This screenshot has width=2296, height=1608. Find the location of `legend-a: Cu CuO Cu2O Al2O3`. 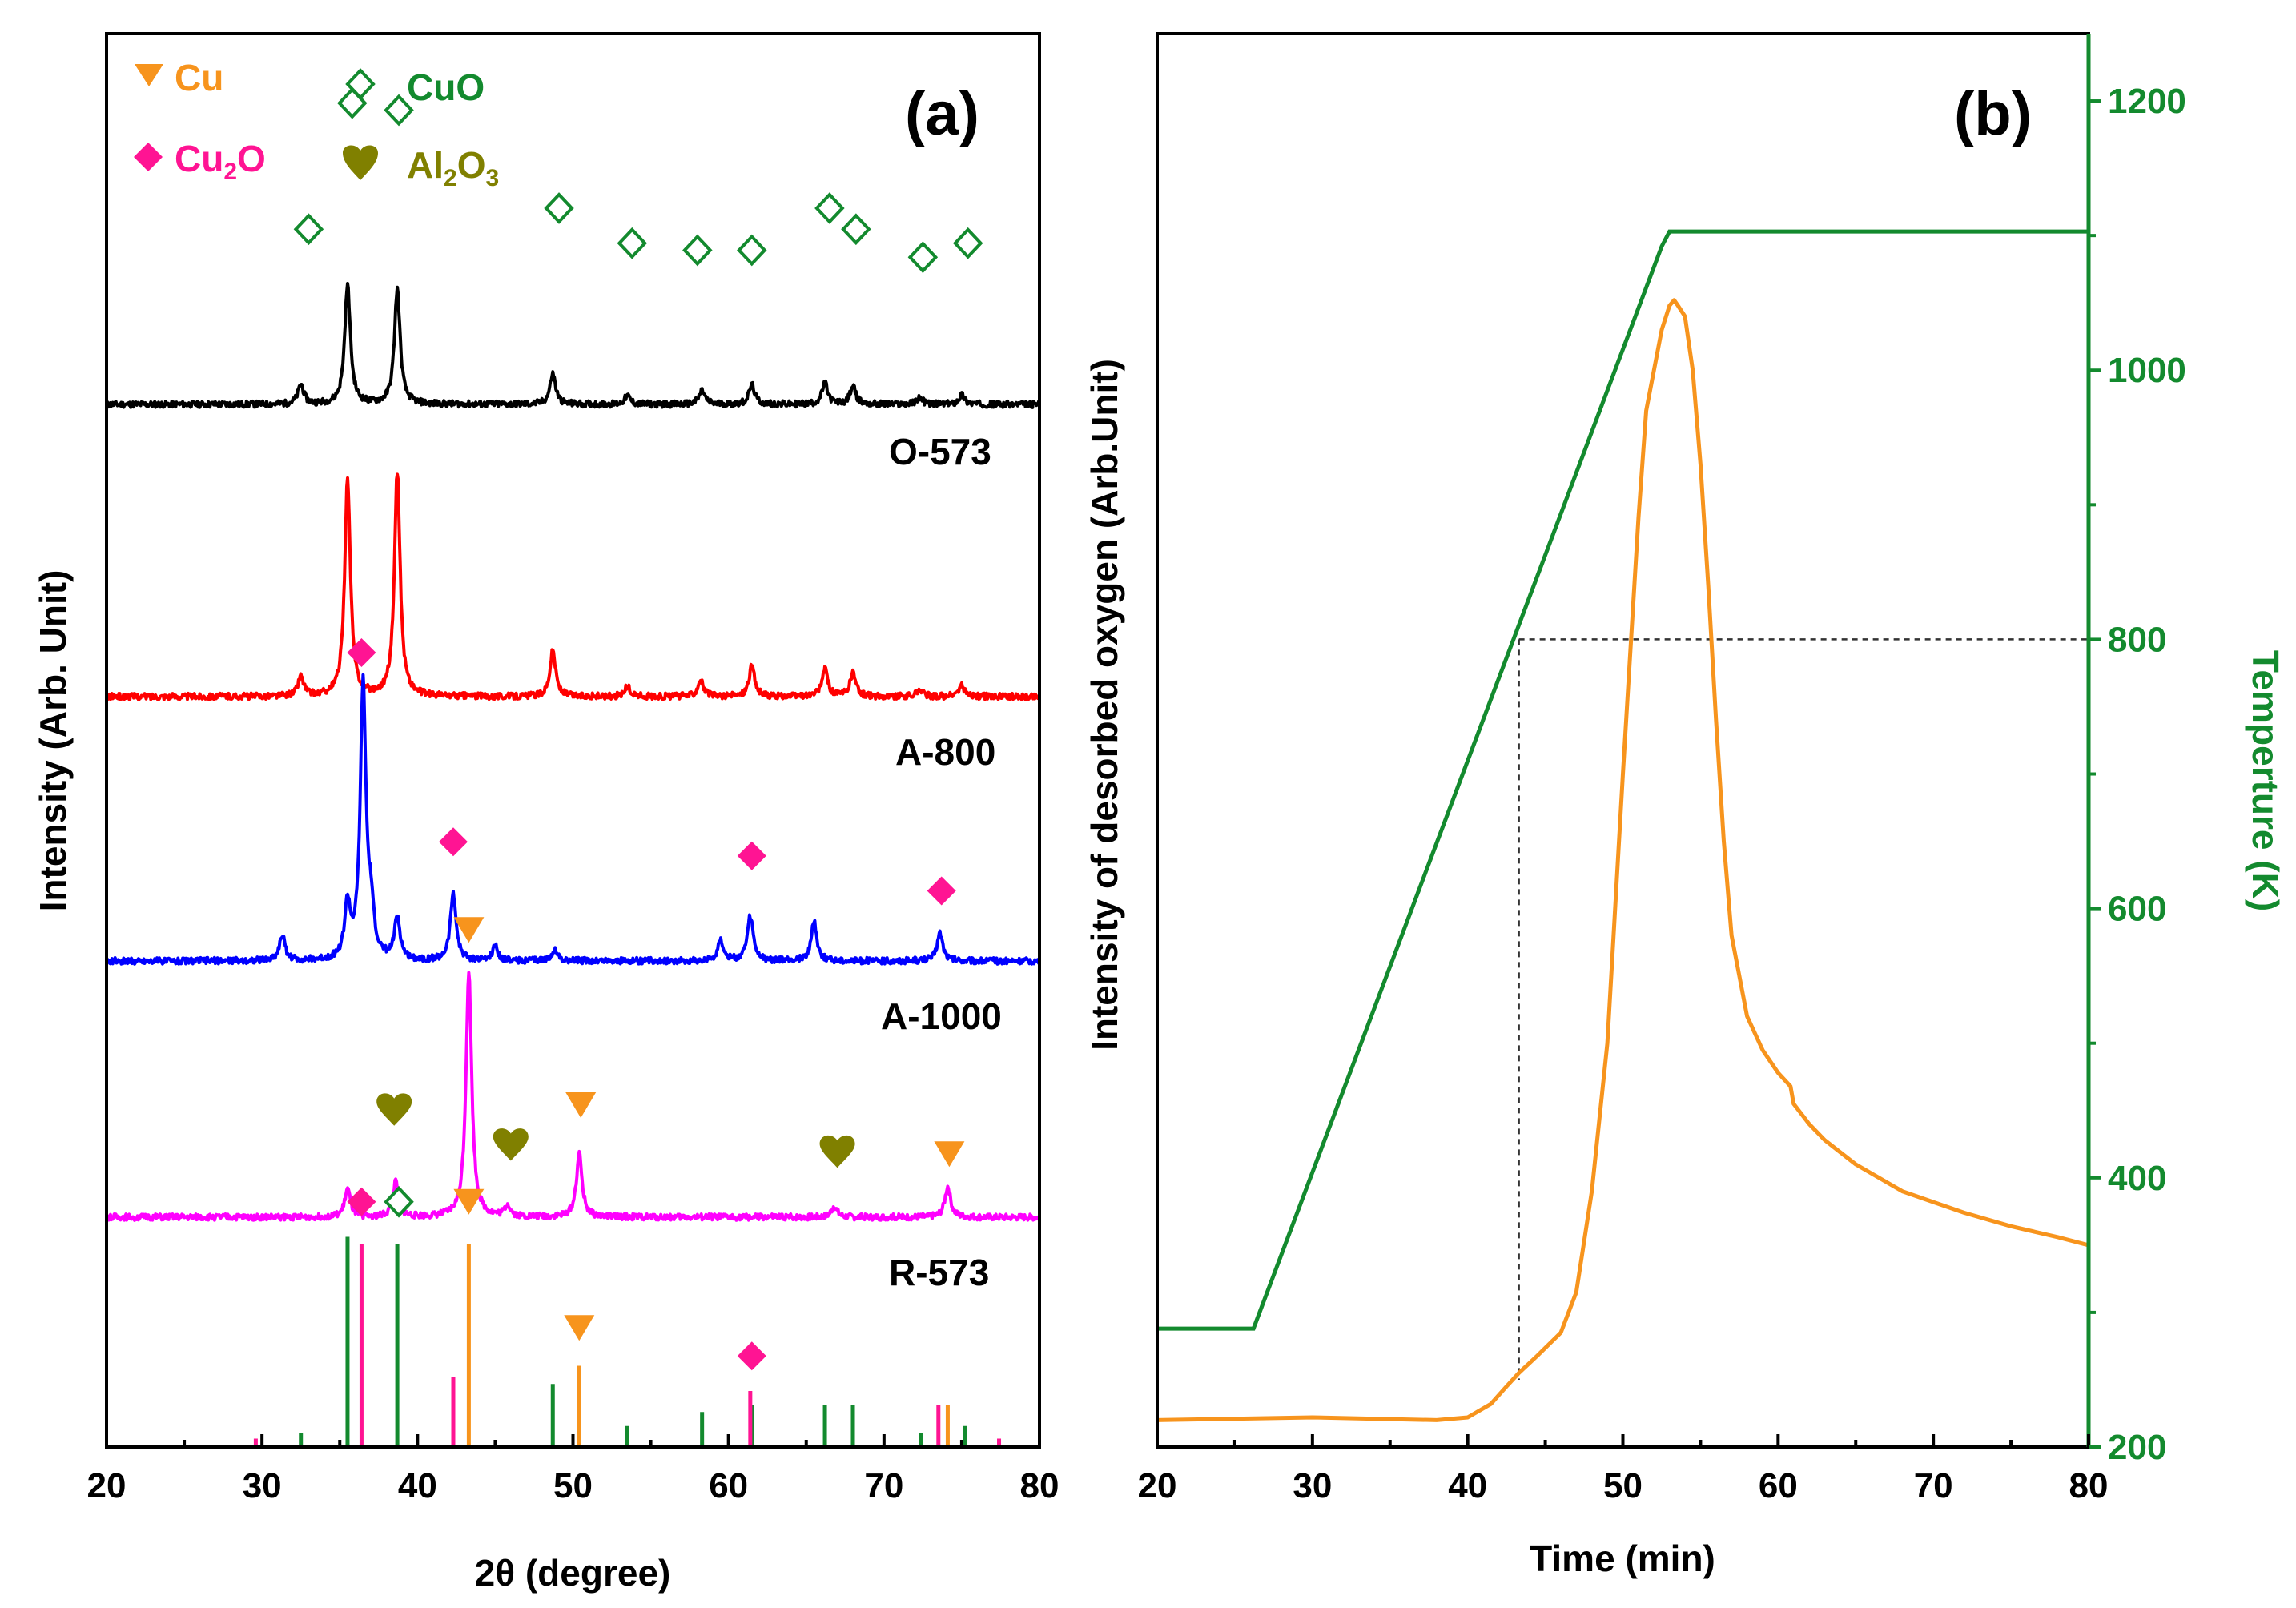

legend-a: Cu CuO Cu2O Al2O3 is located at coordinates (317, 124).